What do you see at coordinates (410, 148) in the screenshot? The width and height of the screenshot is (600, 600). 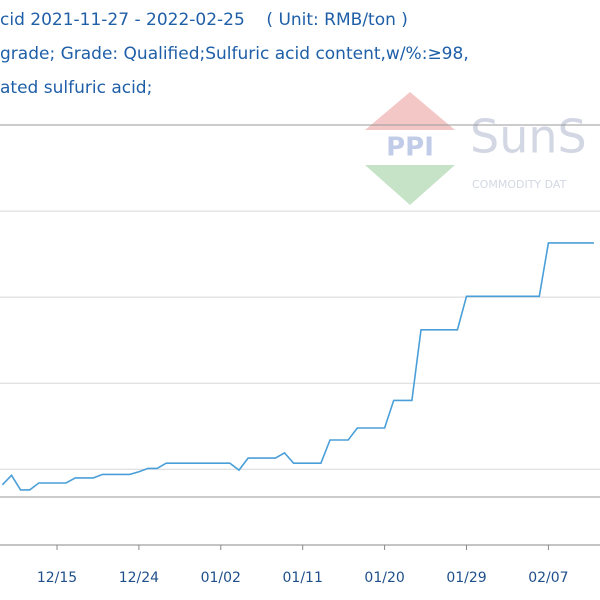 I see `watermark-logo: PPI` at bounding box center [410, 148].